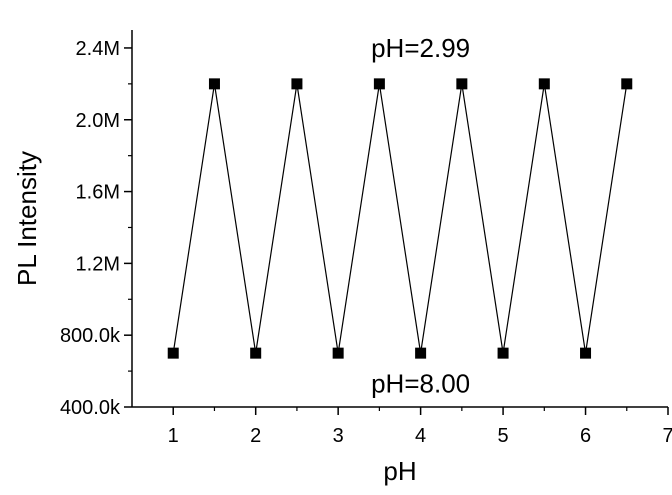 The image size is (672, 495). I want to click on y-tick-label: 800.0k, so click(90, 336).